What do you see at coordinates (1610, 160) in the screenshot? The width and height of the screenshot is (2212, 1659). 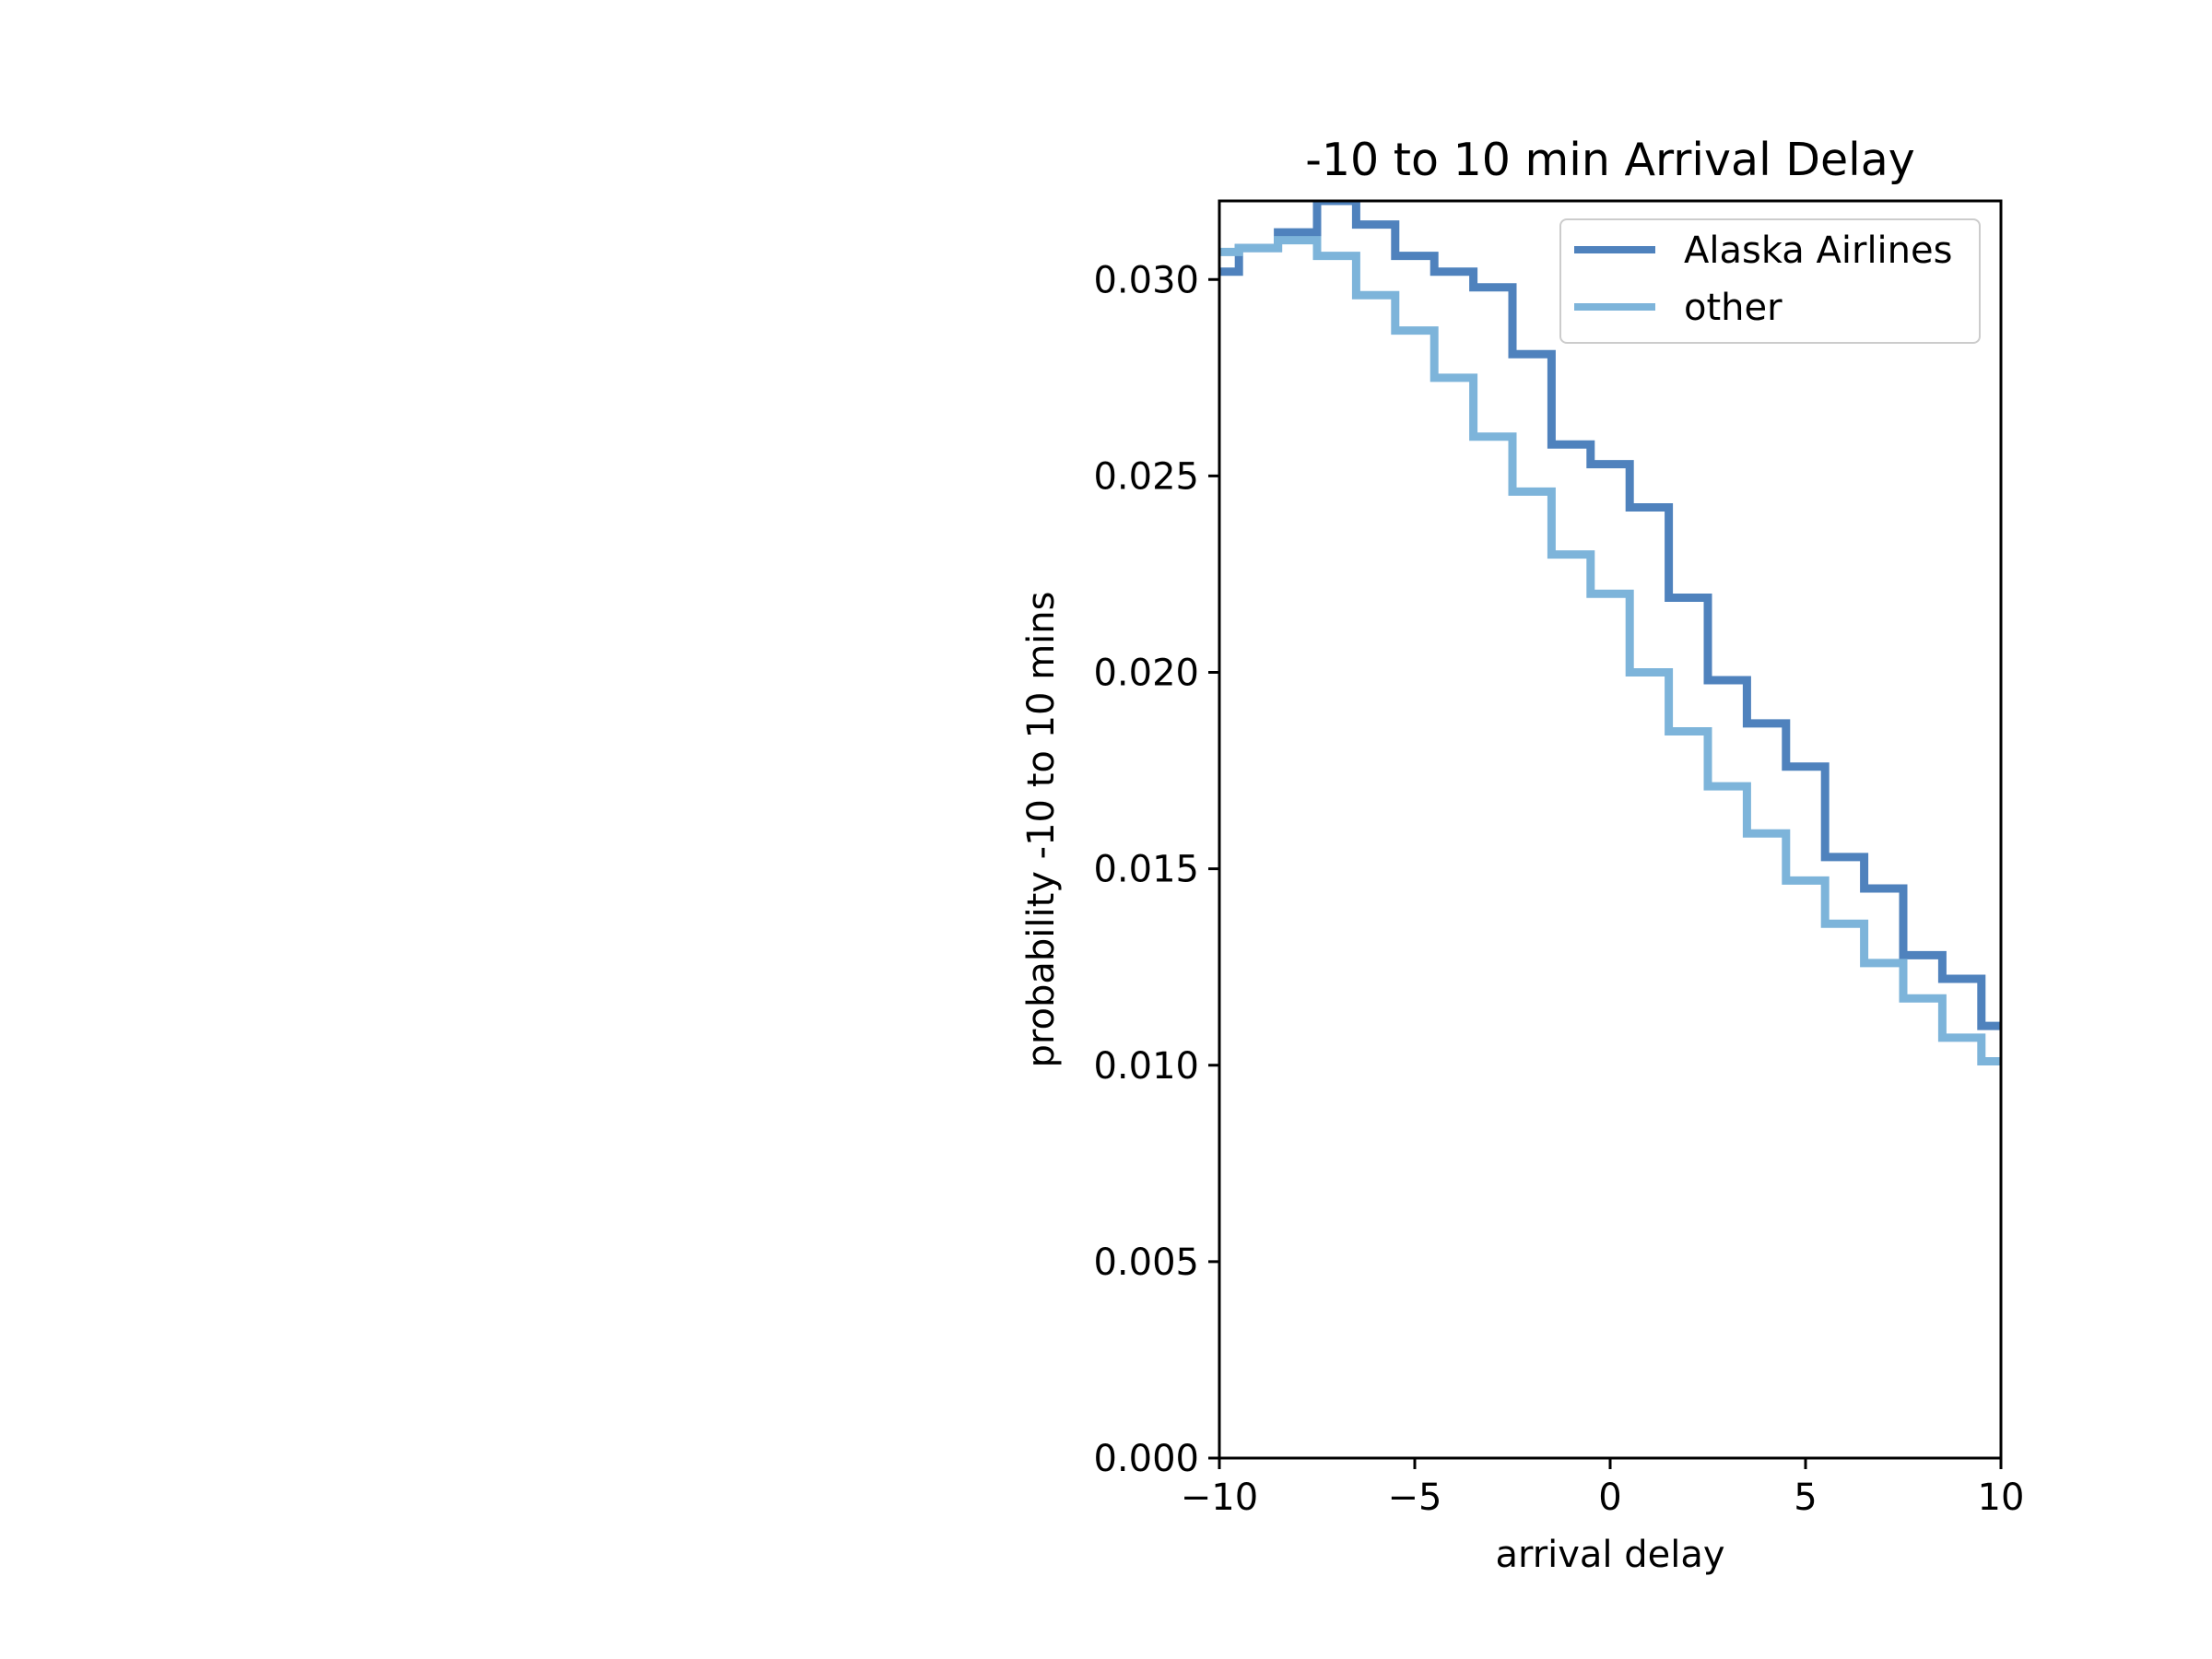 I see `chart-title: -10 to 10 min Arrival Delay` at bounding box center [1610, 160].